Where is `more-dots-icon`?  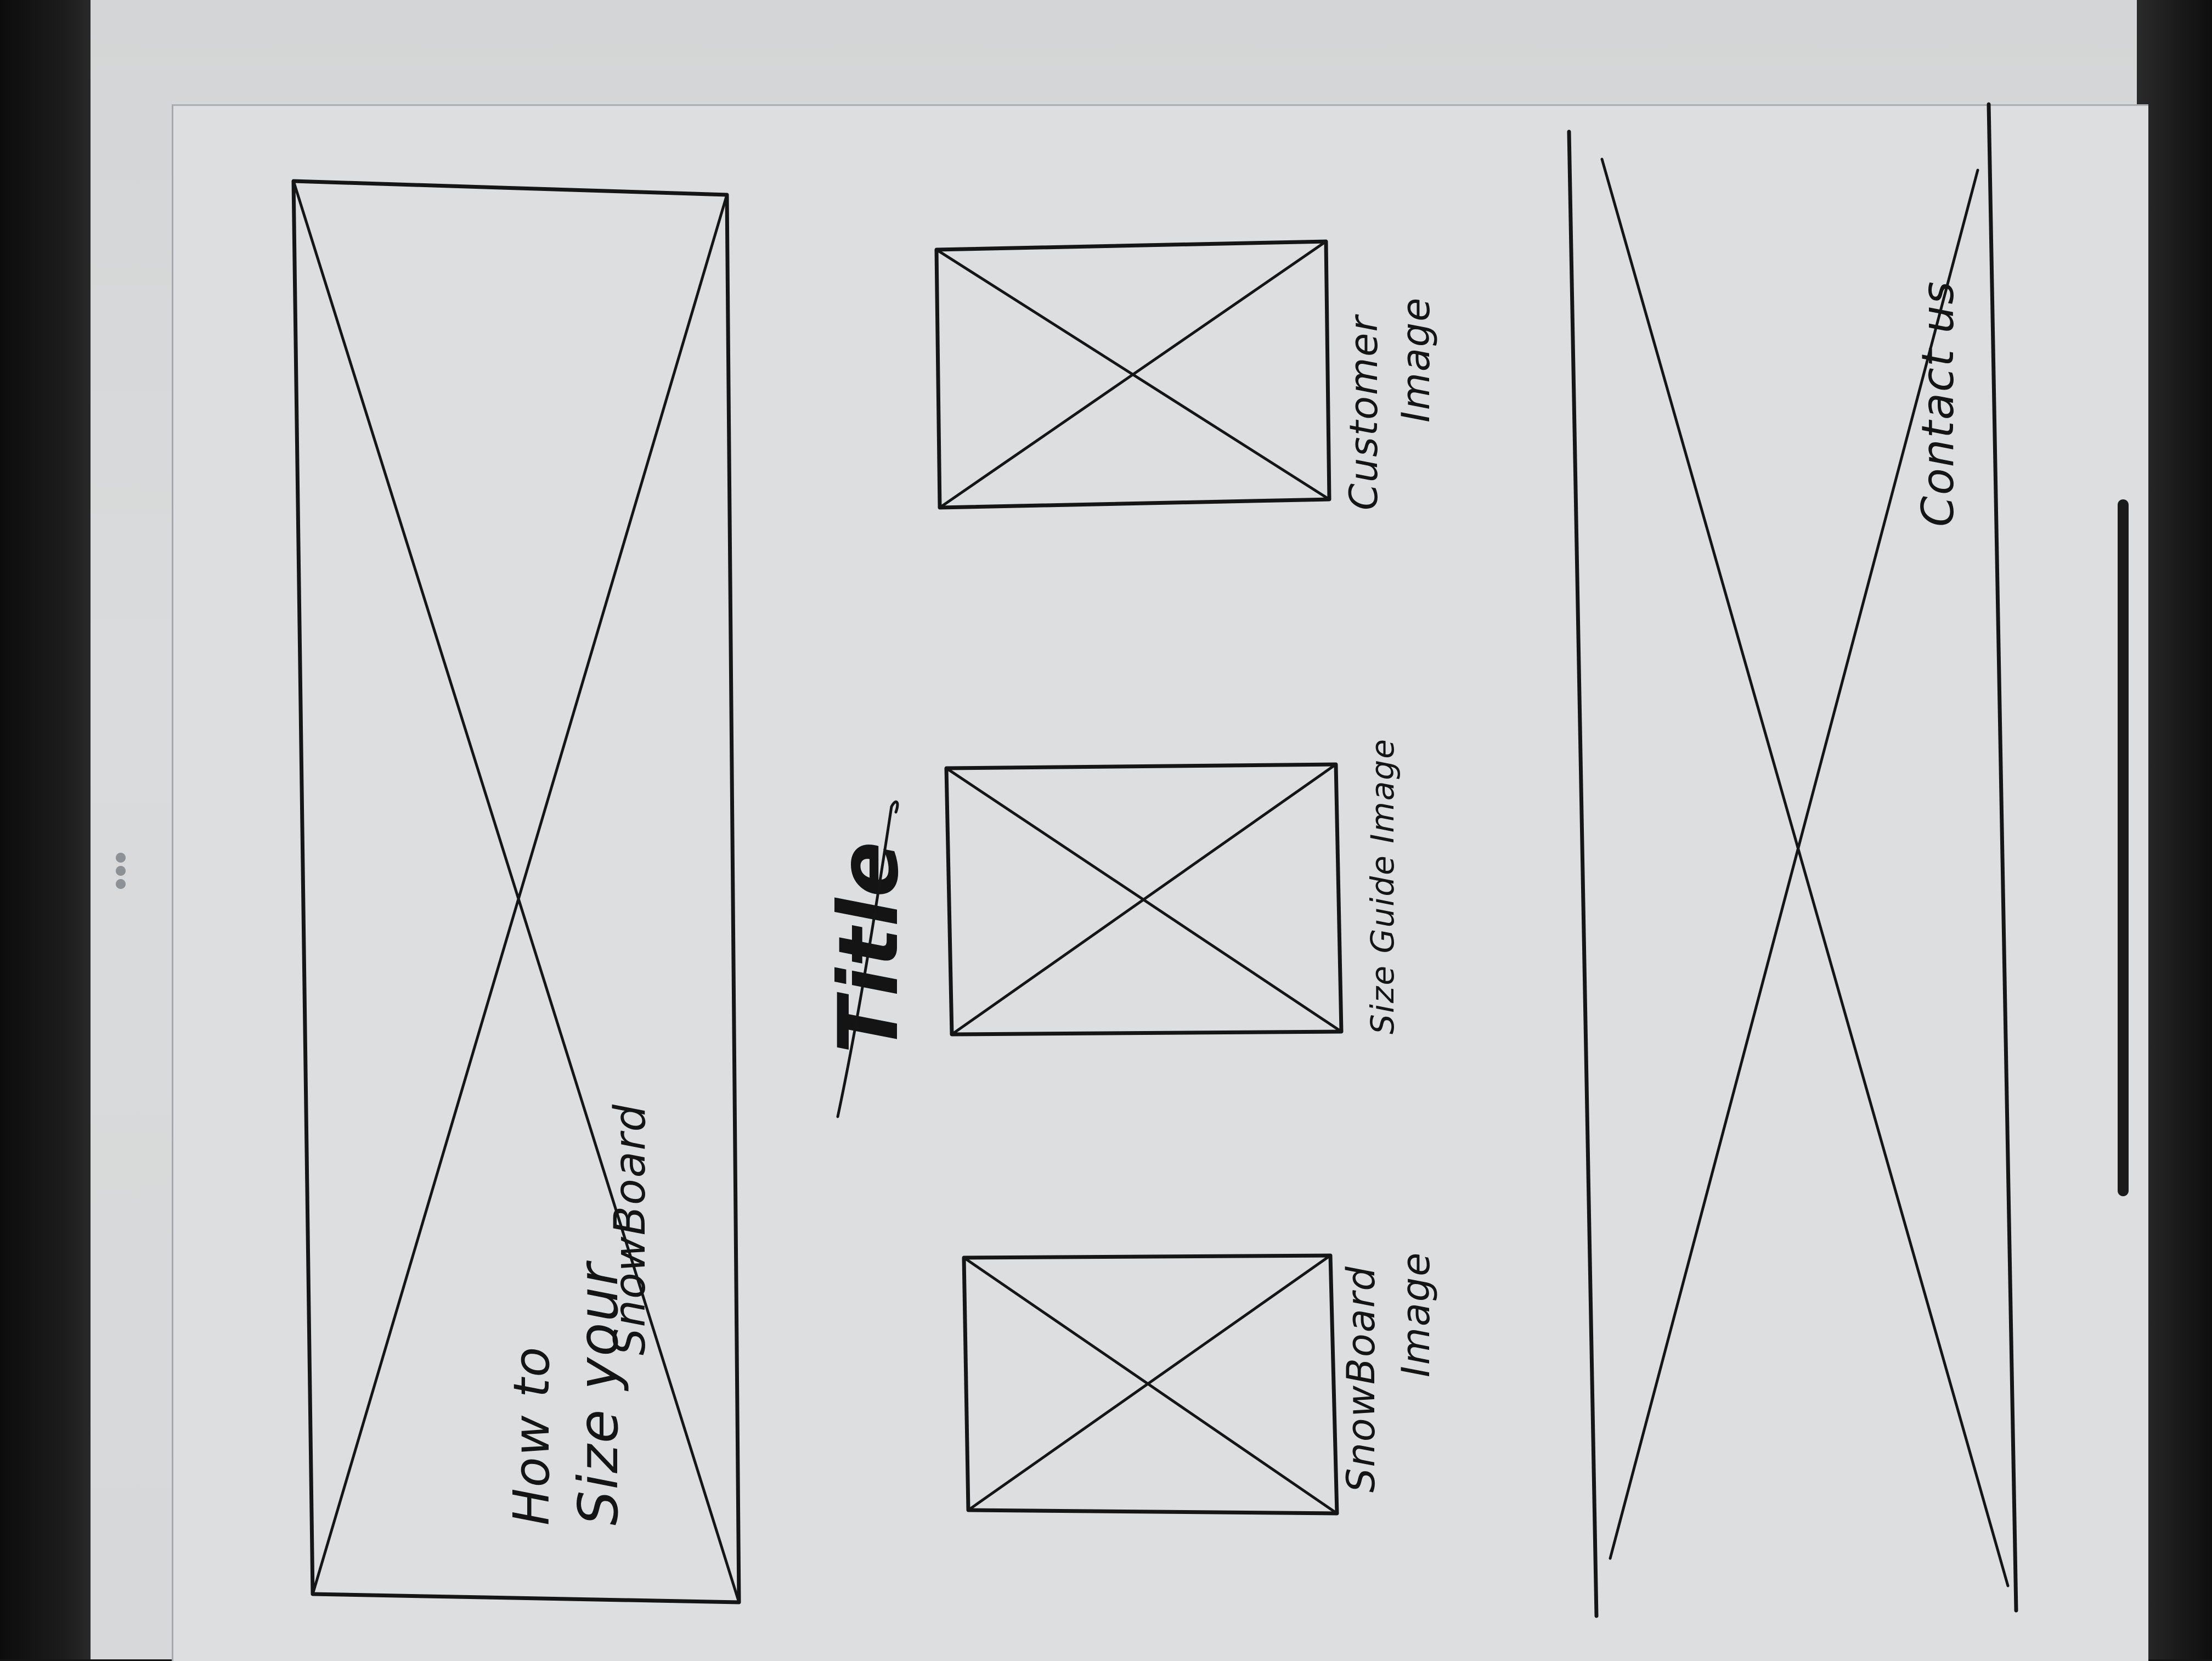 more-dots-icon is located at coordinates (121, 871).